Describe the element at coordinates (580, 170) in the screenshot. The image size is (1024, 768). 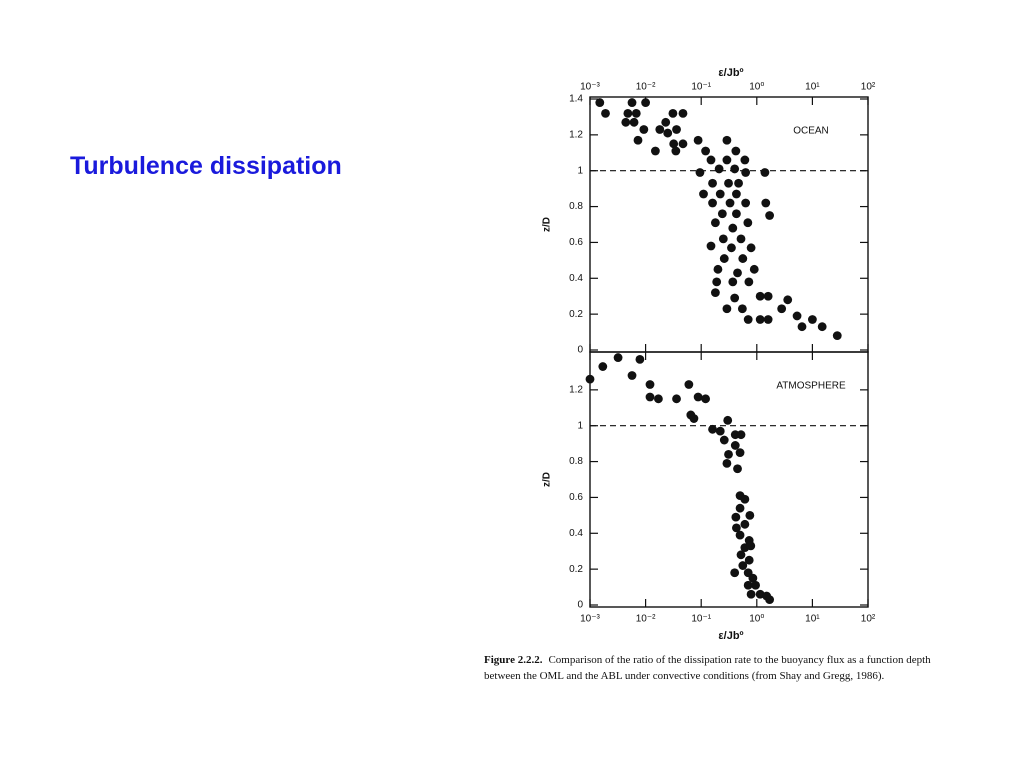
I see `y-tick-label: 1` at that location.